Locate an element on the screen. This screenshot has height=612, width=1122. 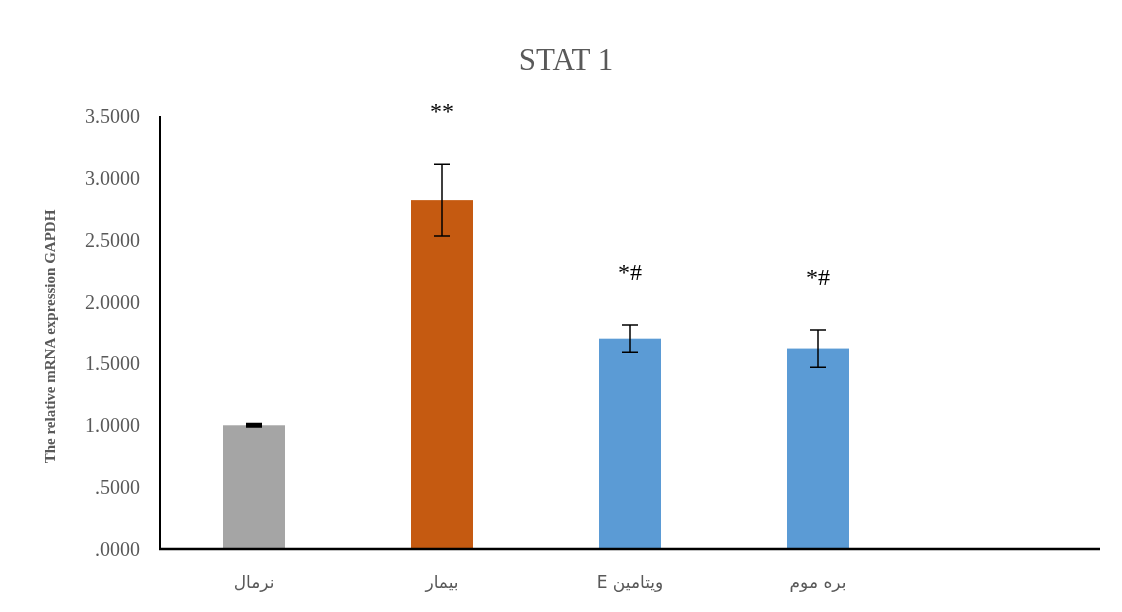
x-tick-label: ویتامین E is located at coordinates (630, 582).